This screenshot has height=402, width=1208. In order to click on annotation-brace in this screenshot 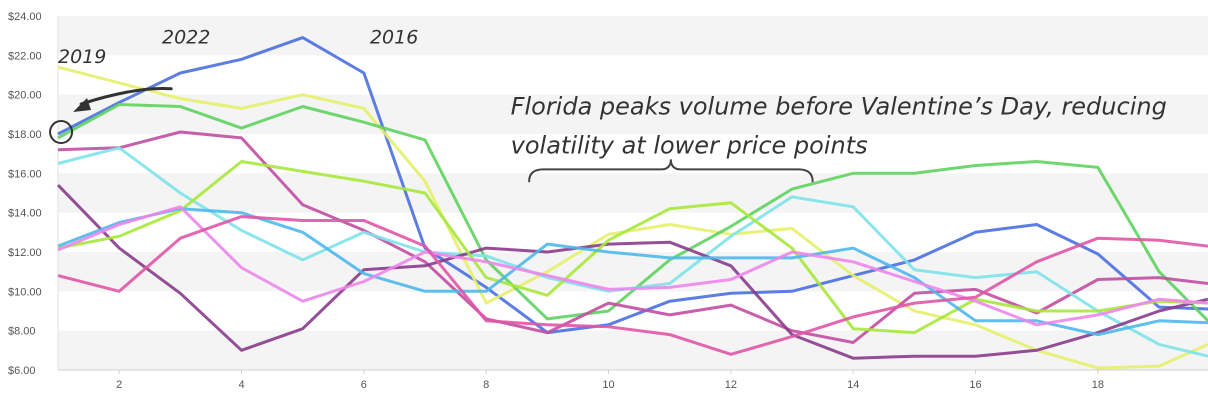, I will do `click(671, 171)`.